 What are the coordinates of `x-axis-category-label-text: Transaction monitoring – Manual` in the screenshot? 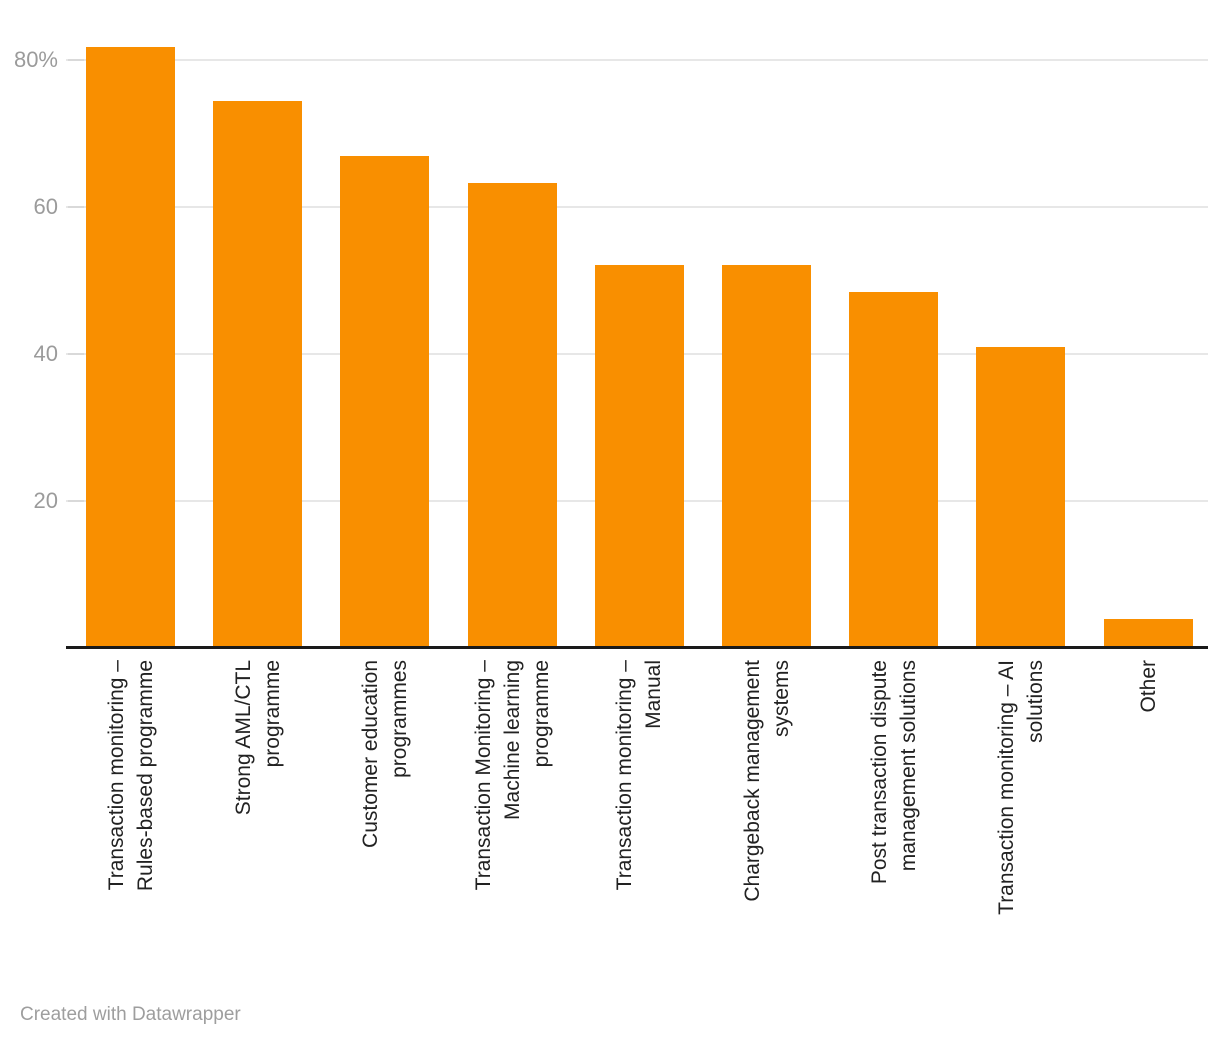 It's located at (639, 775).